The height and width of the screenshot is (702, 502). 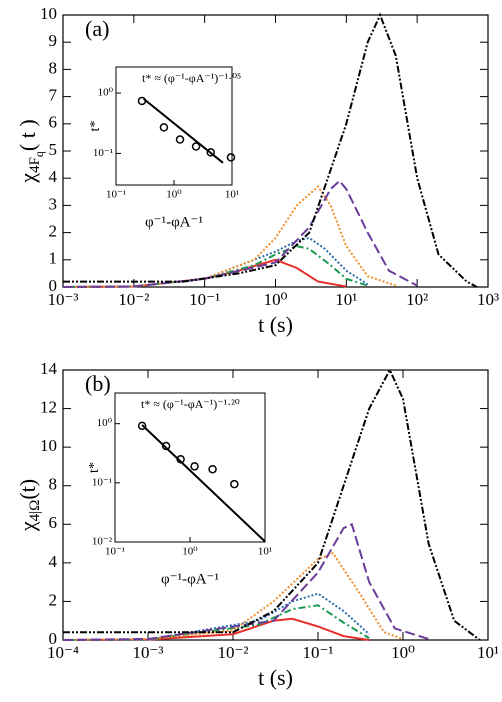 What do you see at coordinates (27, 489) in the screenshot?
I see `y-label-rest: (t)` at bounding box center [27, 489].